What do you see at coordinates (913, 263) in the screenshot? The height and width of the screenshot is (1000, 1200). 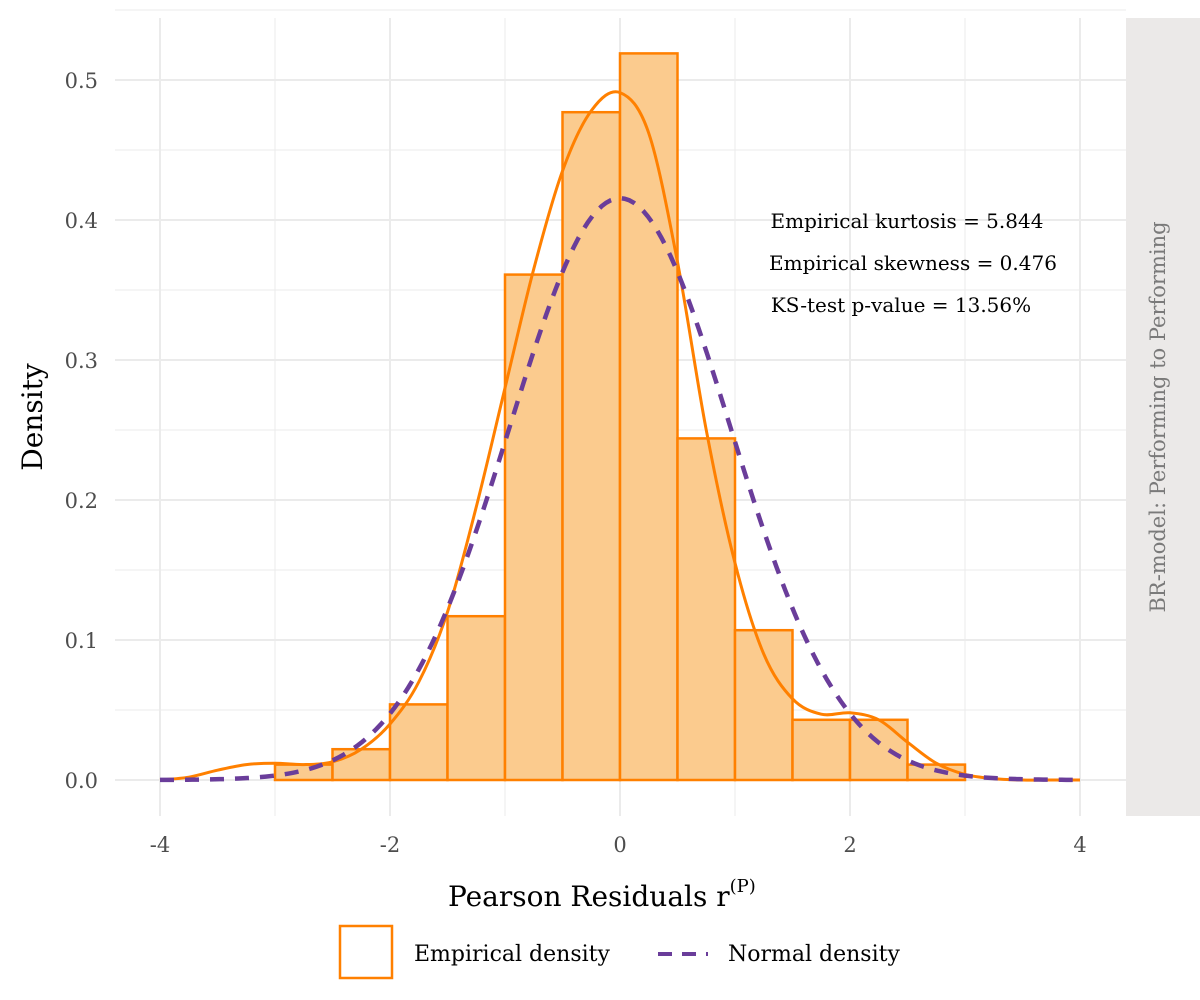 I see `annotation-skewness: Empirical skewness = 0.476` at bounding box center [913, 263].